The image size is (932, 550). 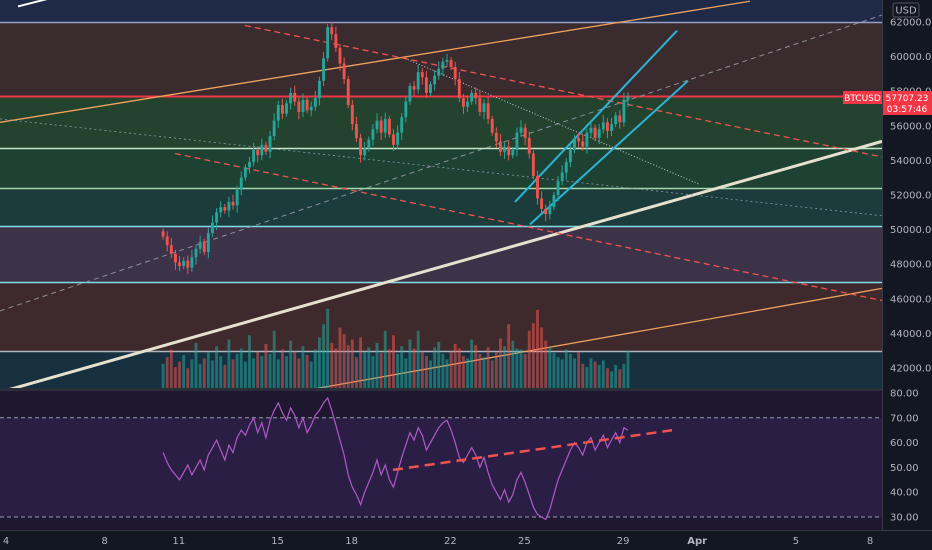 I want to click on trendline-top-left, so click(x=34, y=4).